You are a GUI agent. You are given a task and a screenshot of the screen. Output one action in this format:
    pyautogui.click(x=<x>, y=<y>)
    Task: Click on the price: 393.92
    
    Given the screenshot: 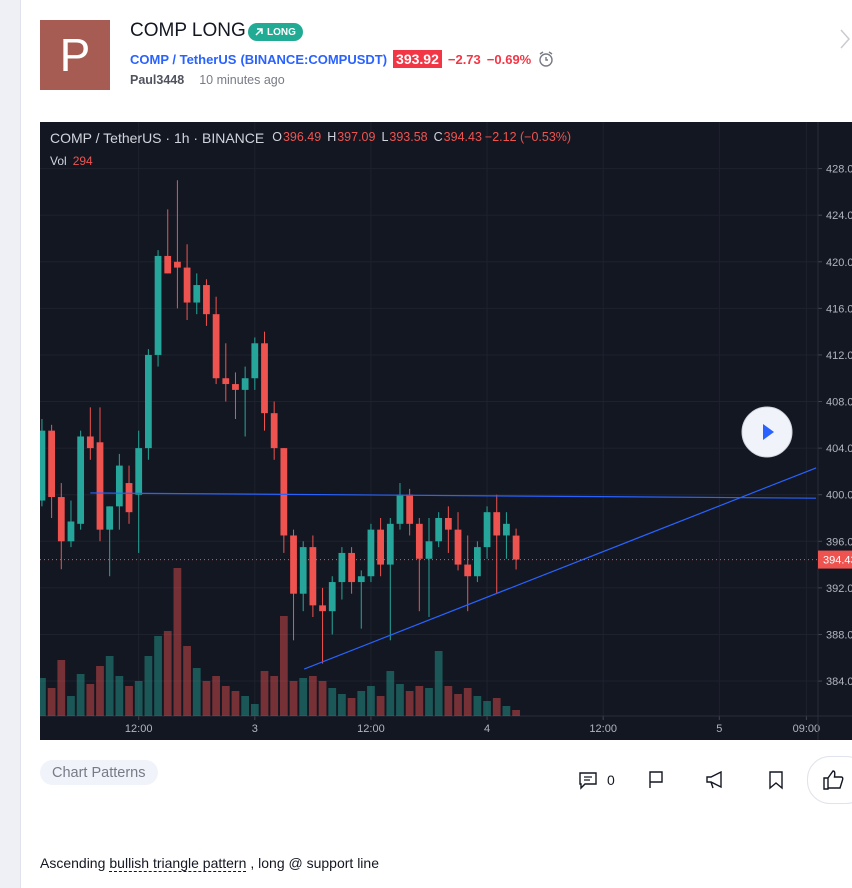 What is the action you would take?
    pyautogui.click(x=417, y=59)
    